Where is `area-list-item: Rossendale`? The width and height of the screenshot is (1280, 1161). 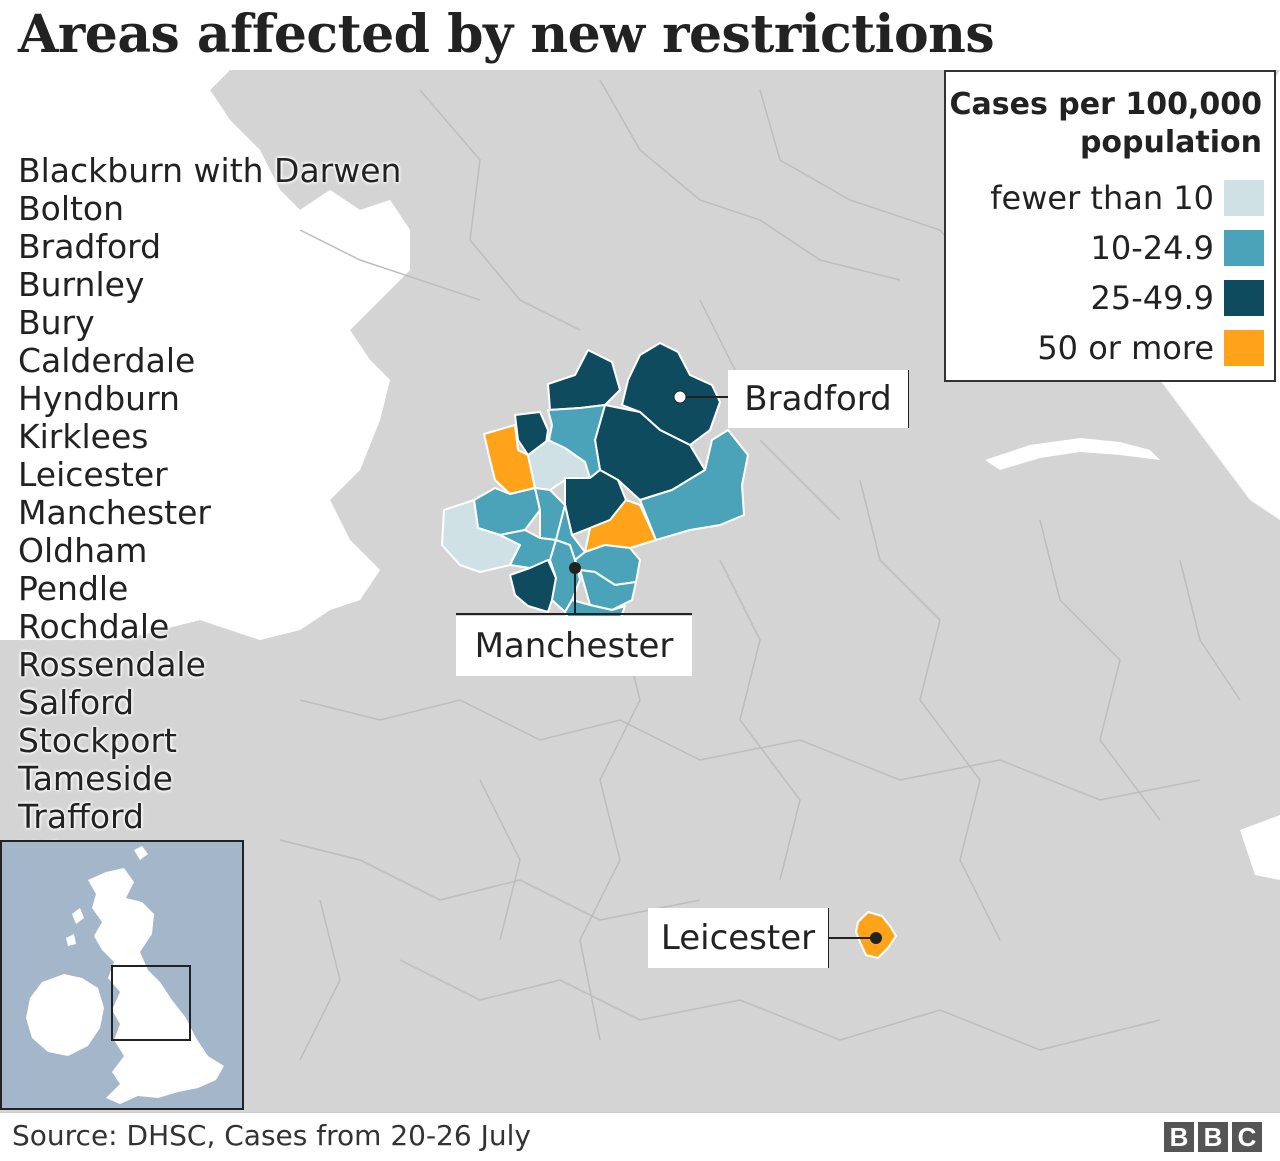
area-list-item: Rossendale is located at coordinates (112, 664).